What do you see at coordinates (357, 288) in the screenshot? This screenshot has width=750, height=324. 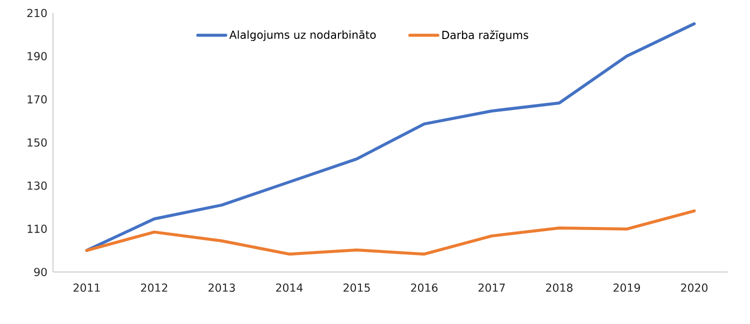 I see `x-tick-label: 2015` at bounding box center [357, 288].